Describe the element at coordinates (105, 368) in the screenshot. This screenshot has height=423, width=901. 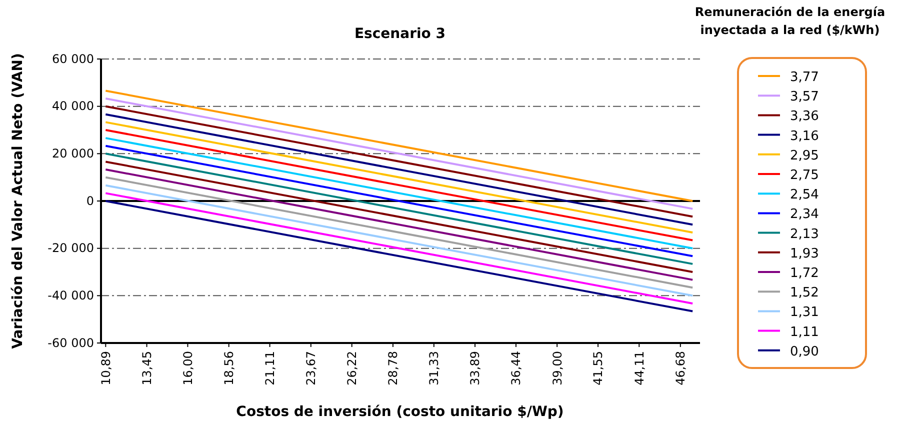
I see `x-tick-label: 10,89` at that location.